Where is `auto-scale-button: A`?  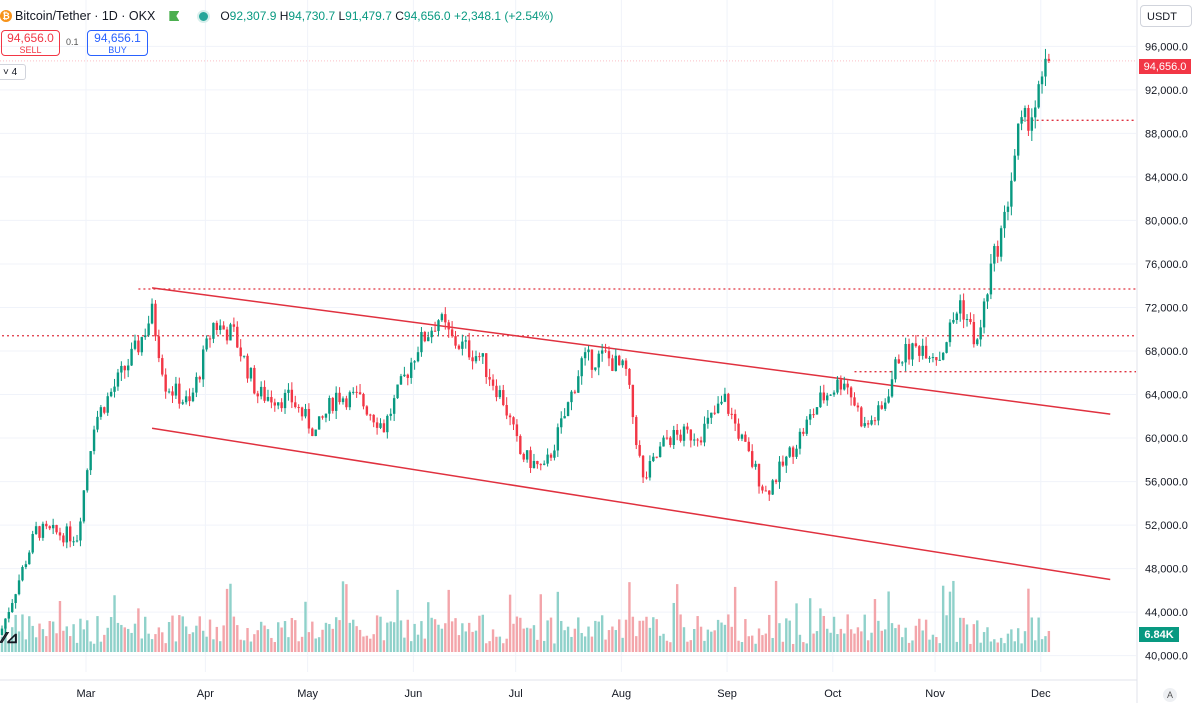
auto-scale-button: A is located at coordinates (1170, 695).